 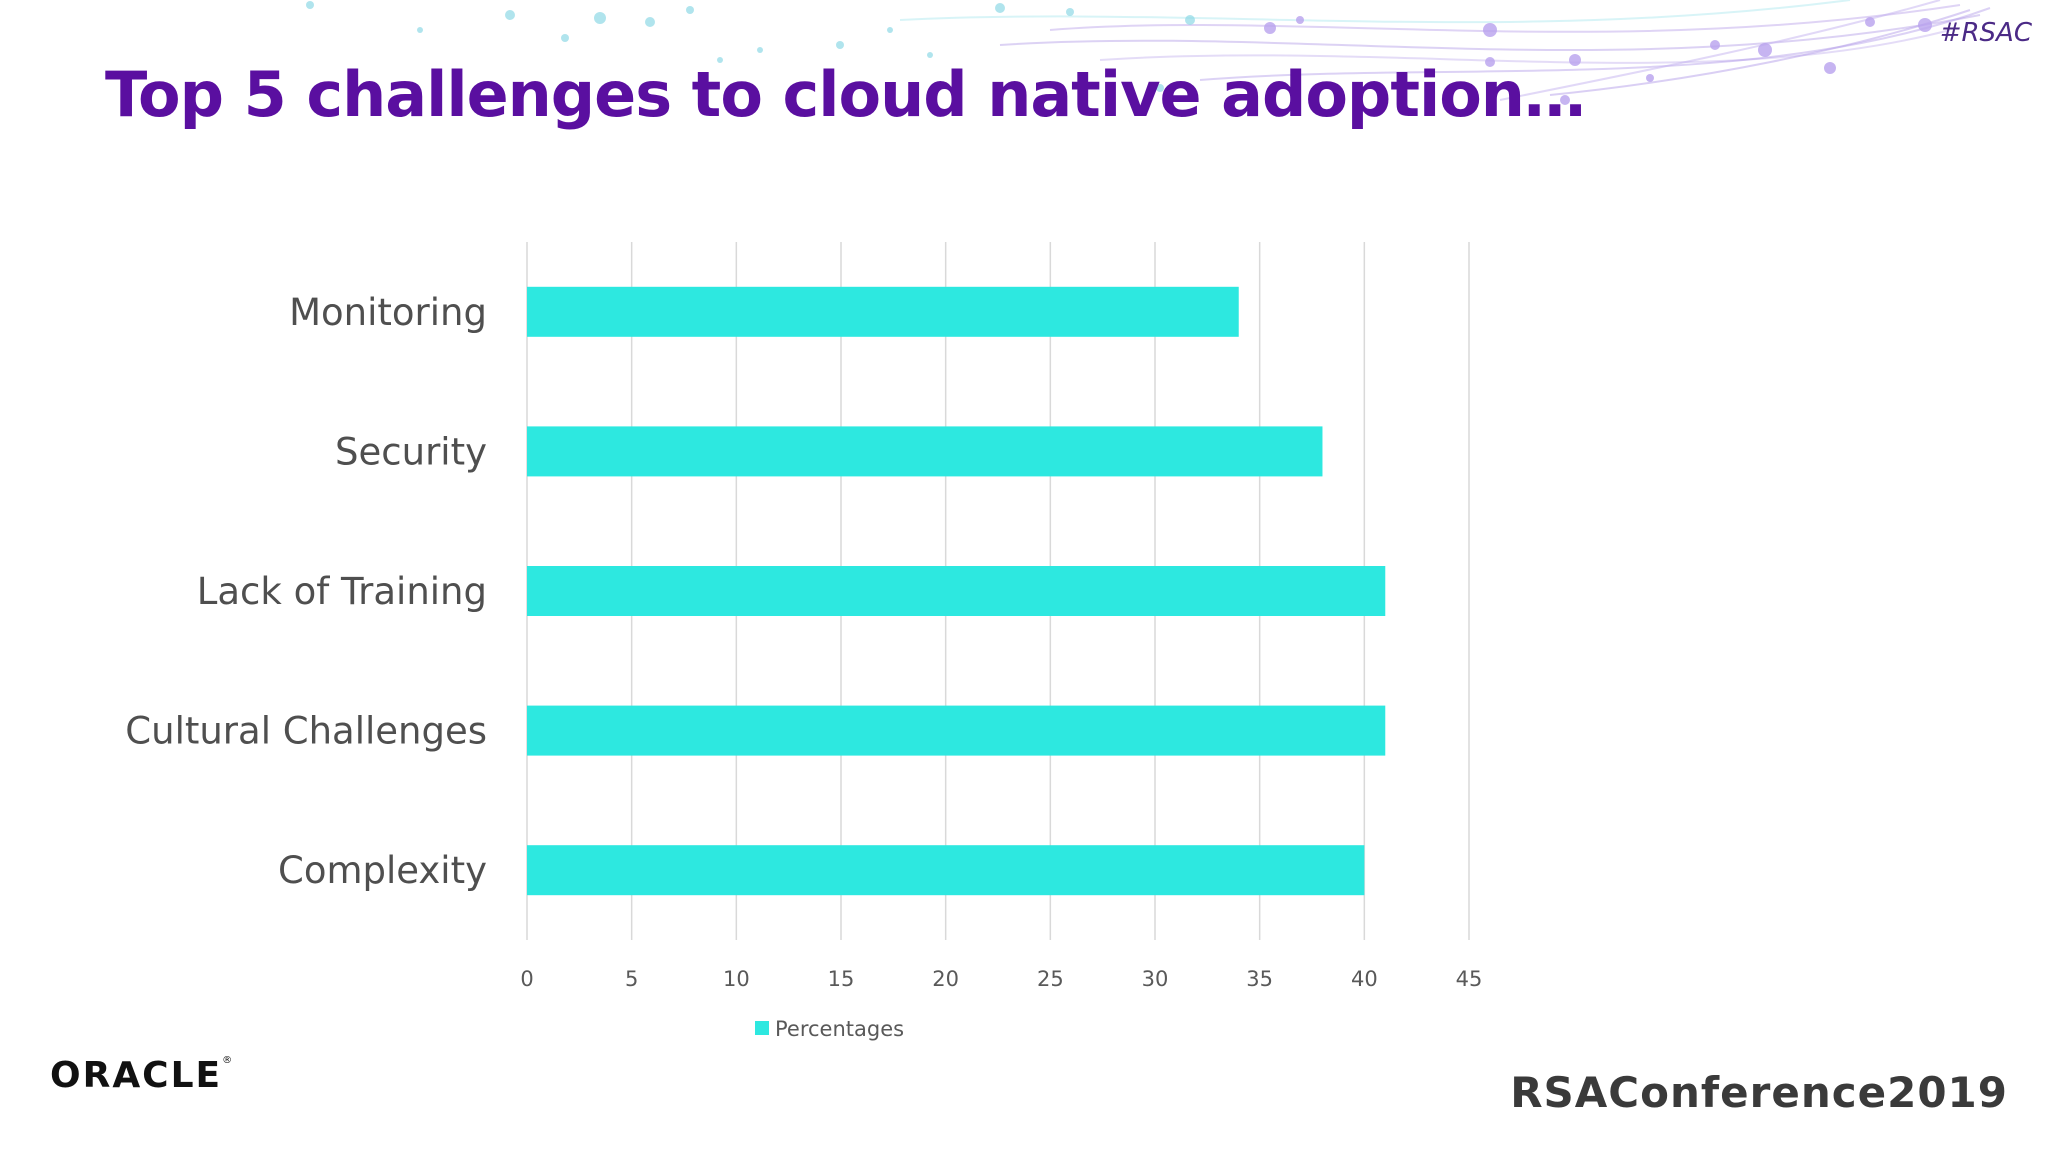 I want to click on x-tick-label: 40, so click(x=1364, y=979).